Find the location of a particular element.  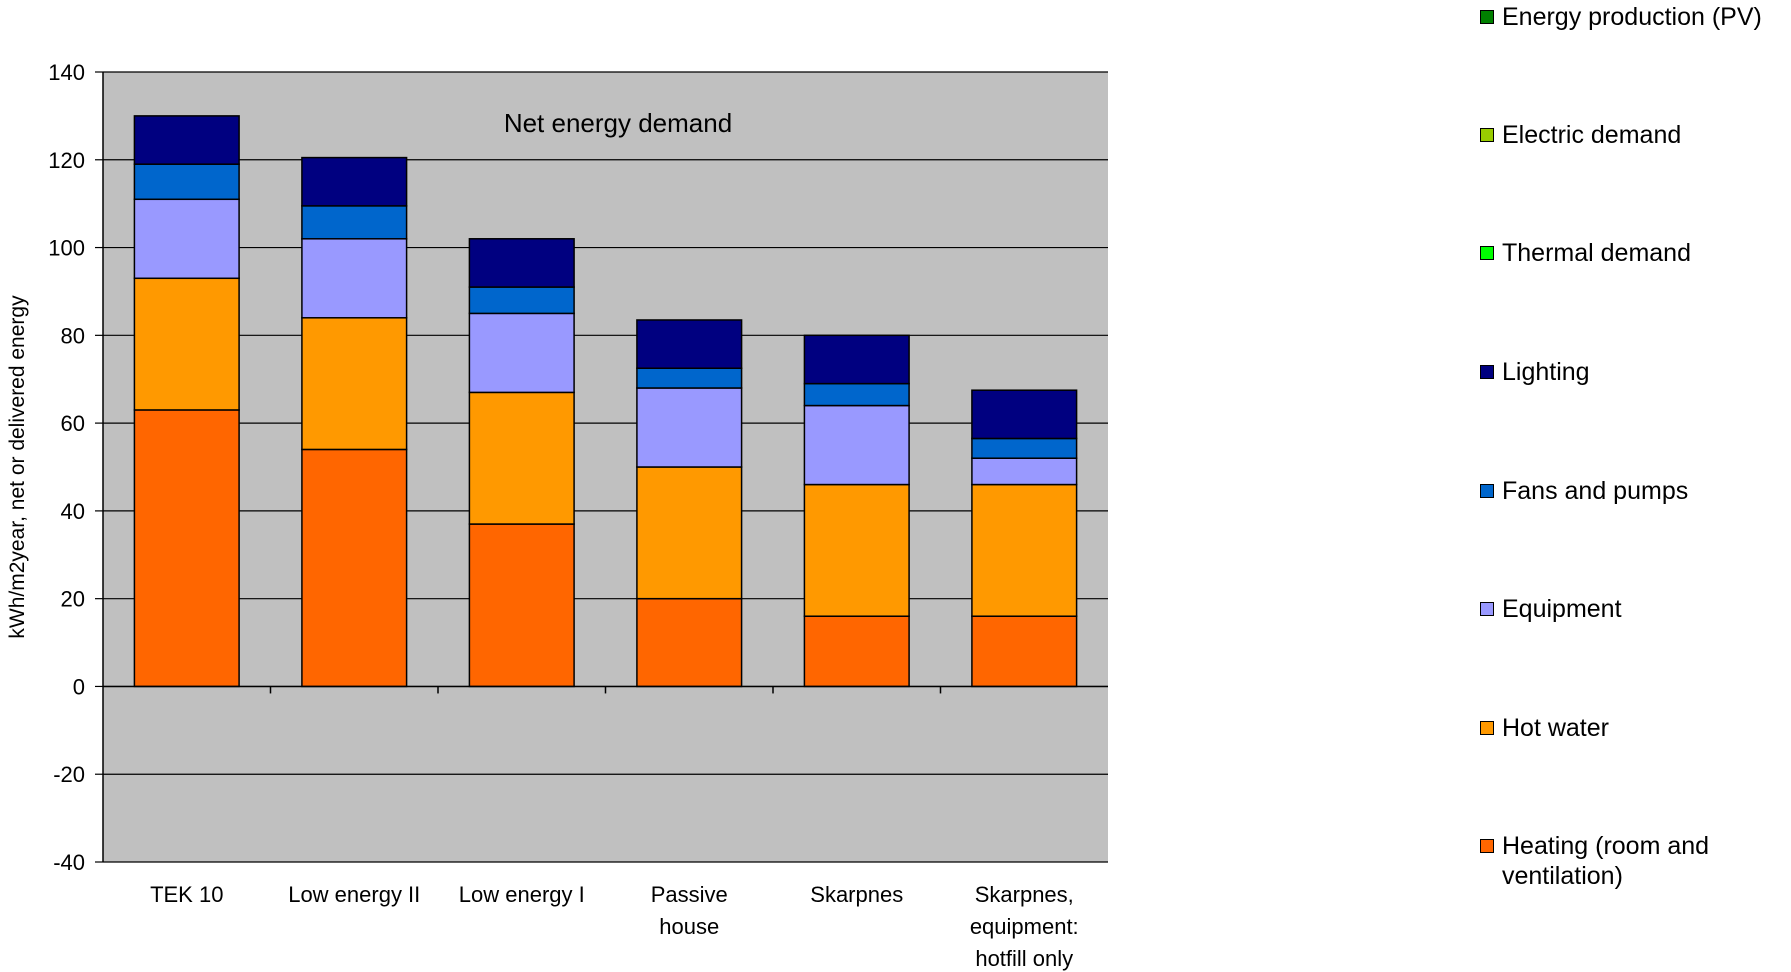

y-tick-label: 40 is located at coordinates (73, 511).